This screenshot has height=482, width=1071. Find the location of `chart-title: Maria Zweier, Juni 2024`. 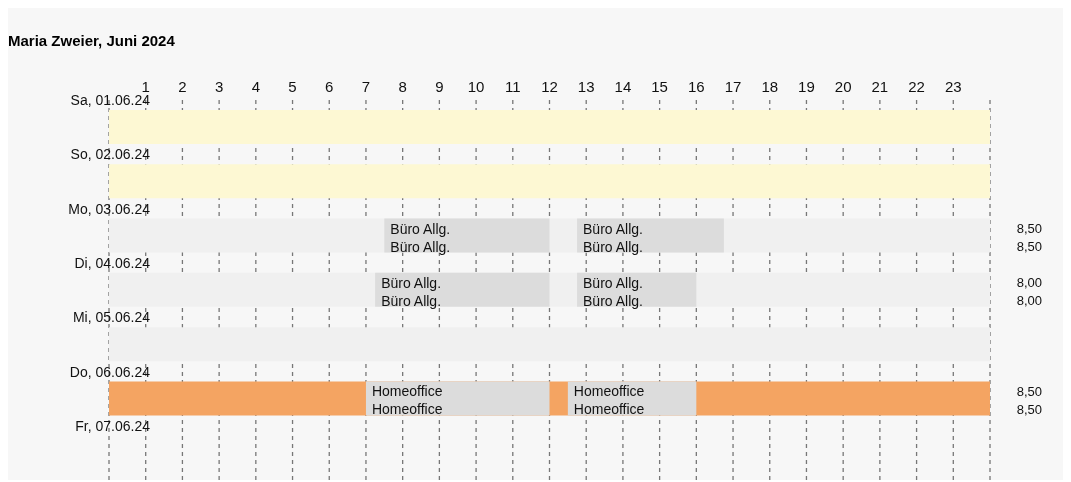

chart-title: Maria Zweier, Juni 2024 is located at coordinates (92, 41).